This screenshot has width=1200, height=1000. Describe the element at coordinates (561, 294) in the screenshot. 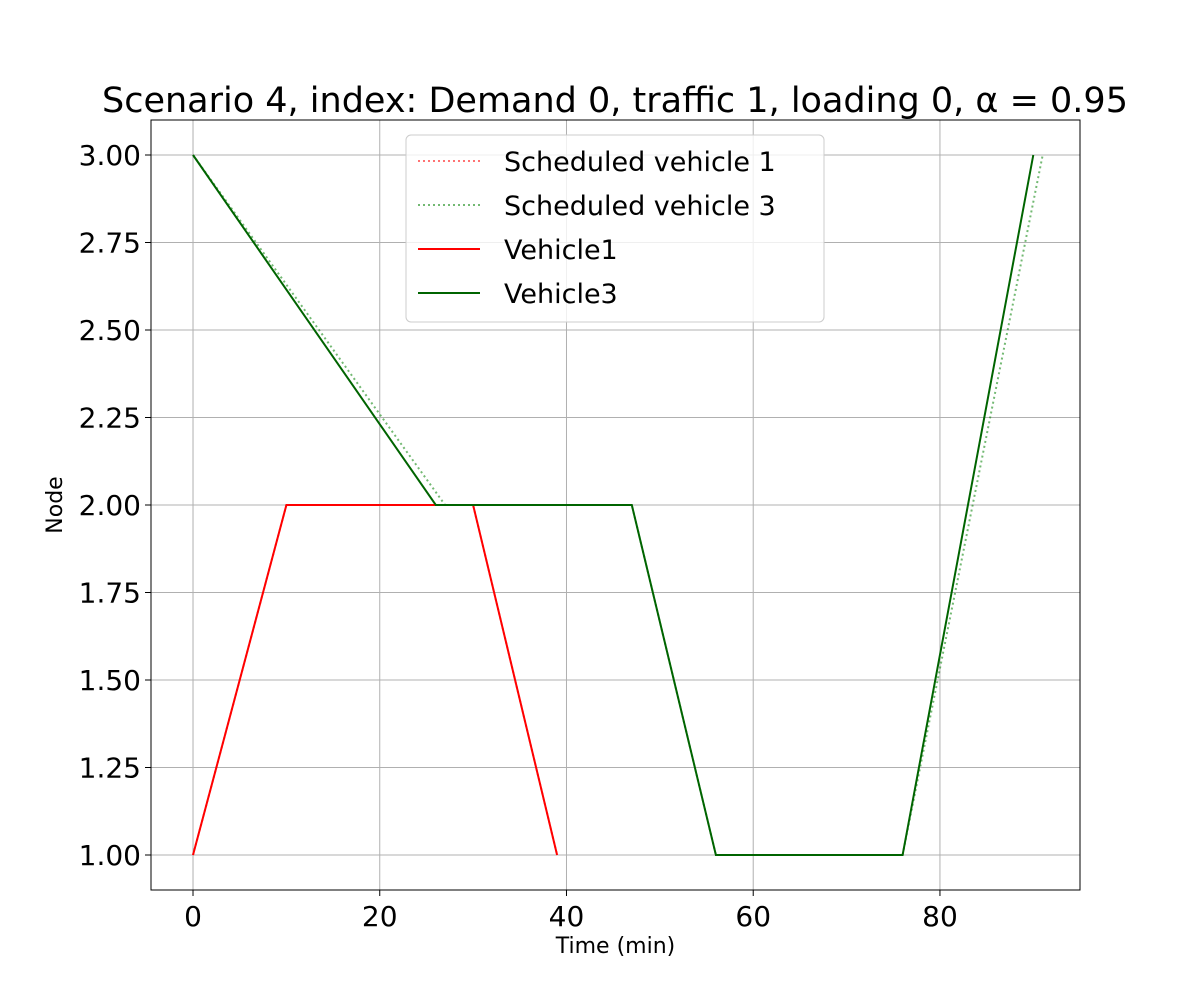

I see `legend-label: Vehicle3` at that location.